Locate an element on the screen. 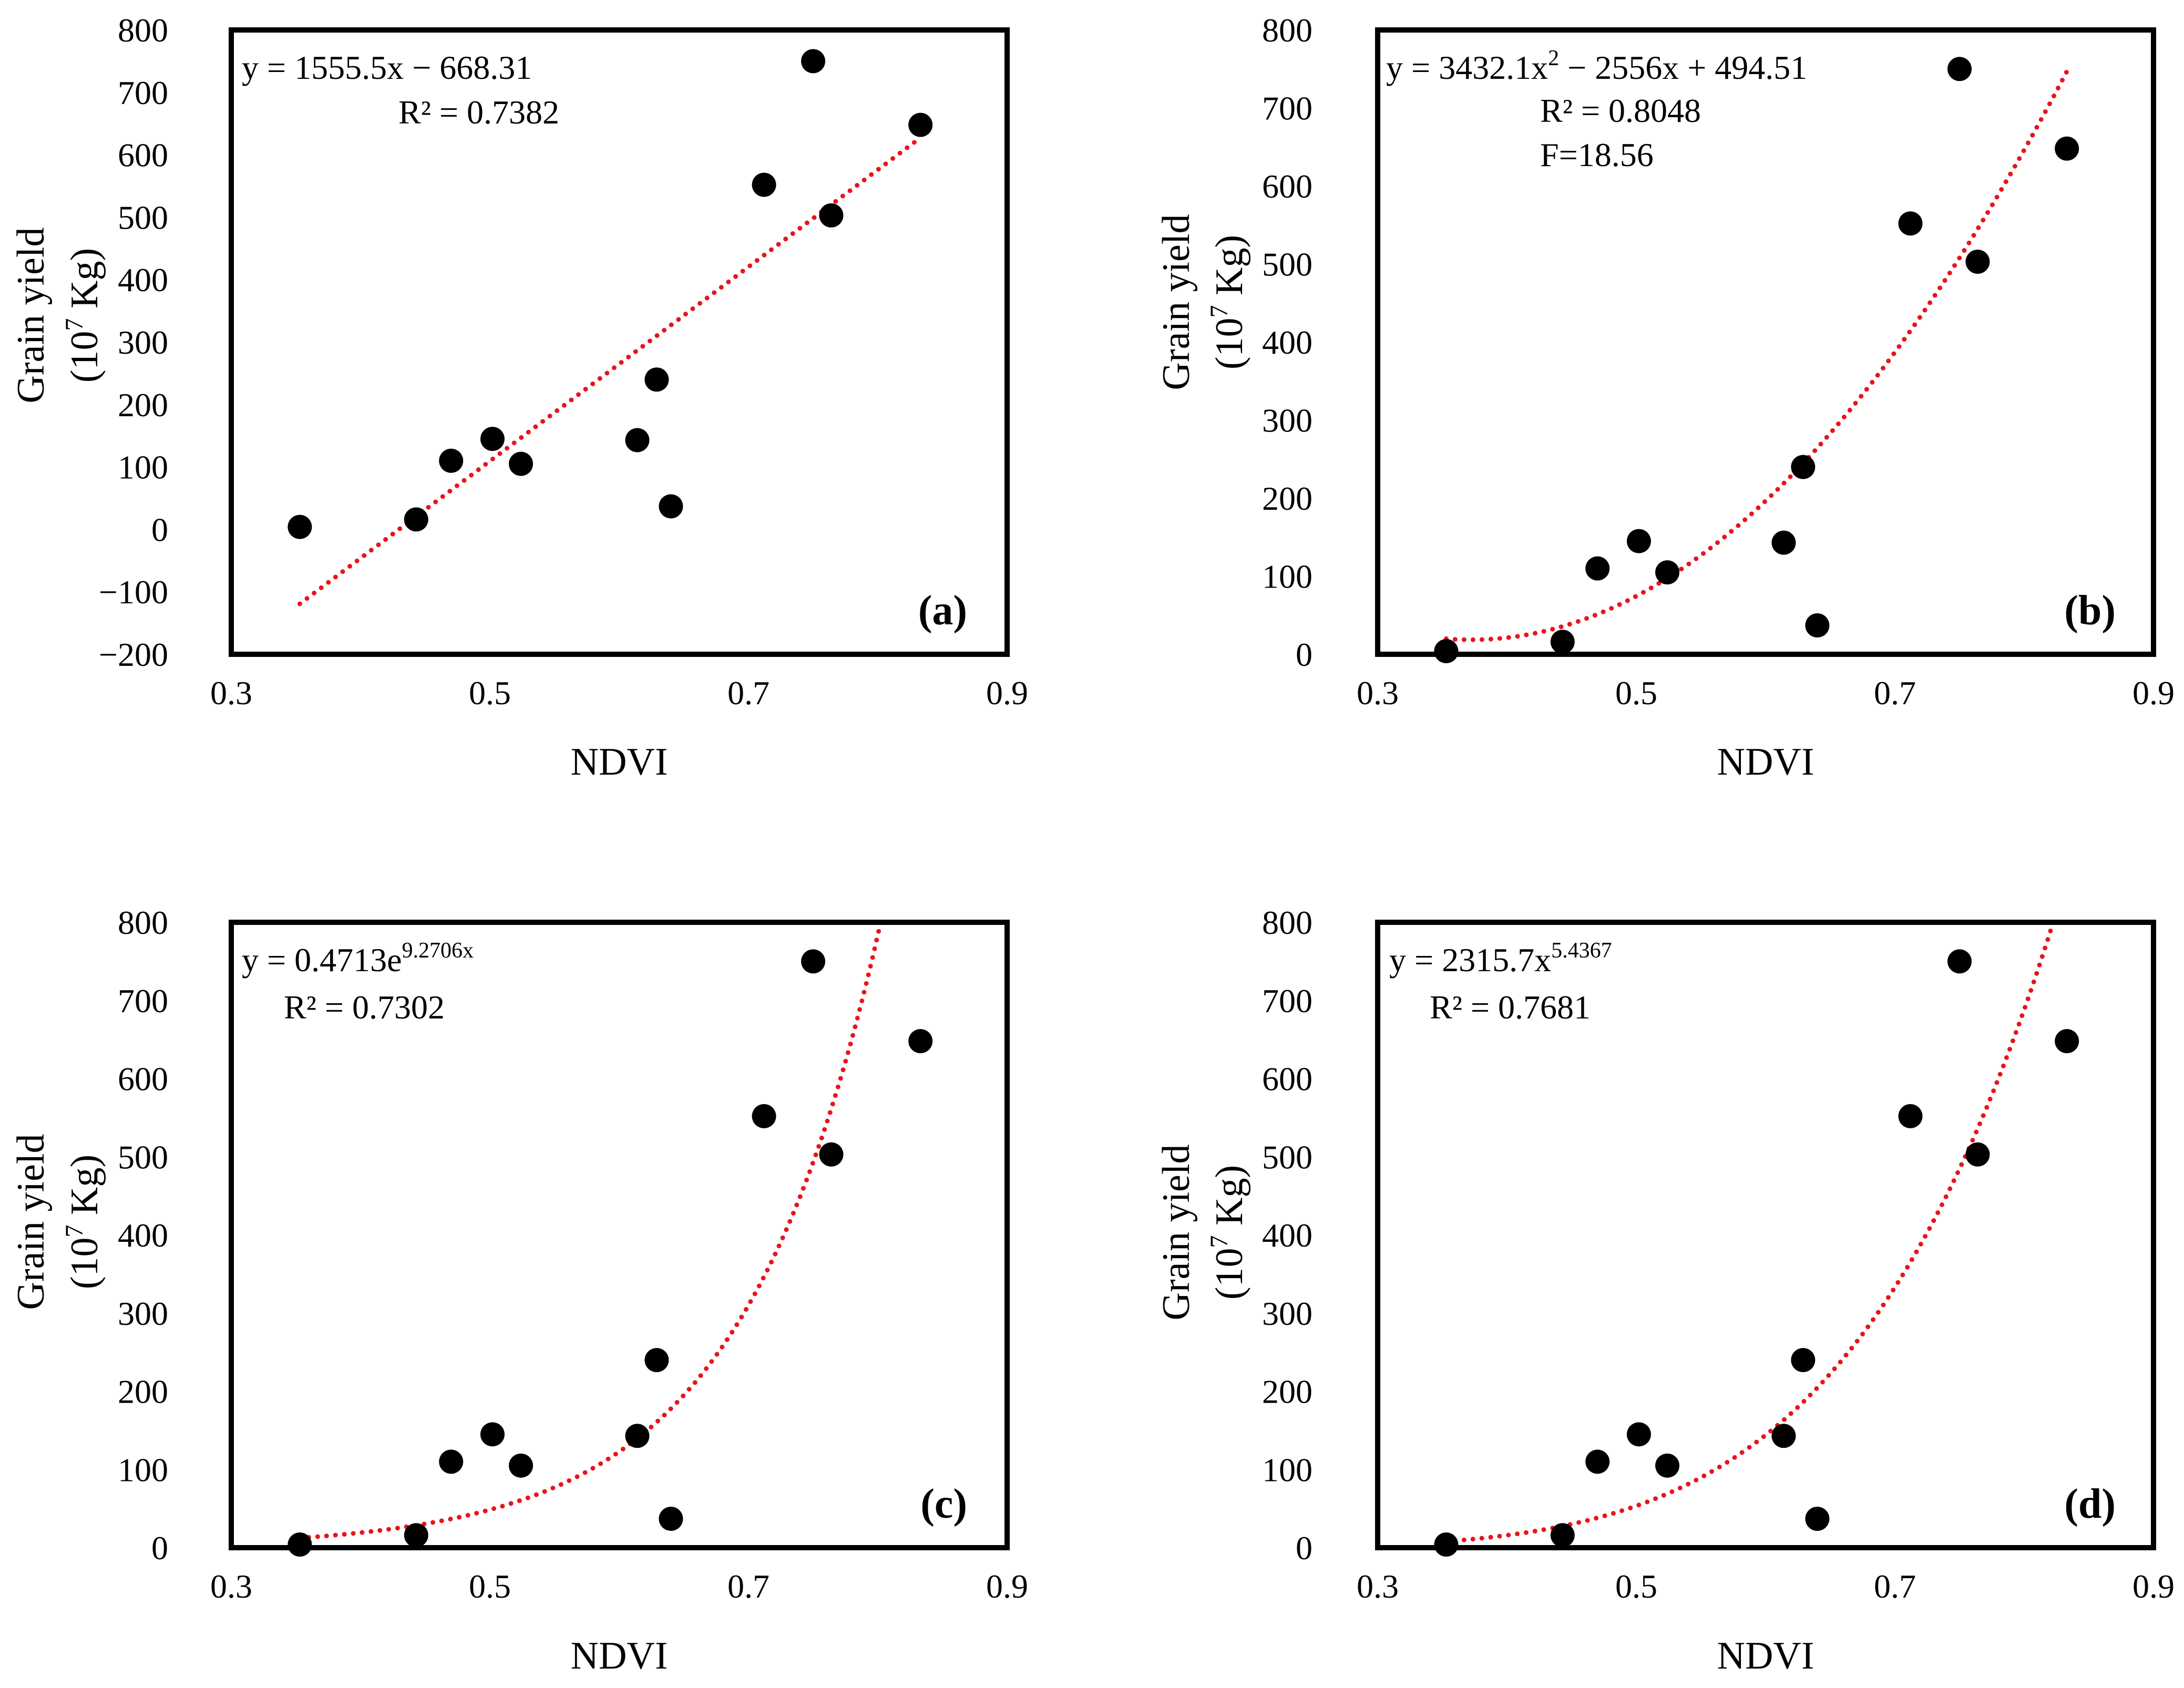 This screenshot has width=2184, height=1688. trendline-equation: y = 0.4713e9.2706x is located at coordinates (358, 959).